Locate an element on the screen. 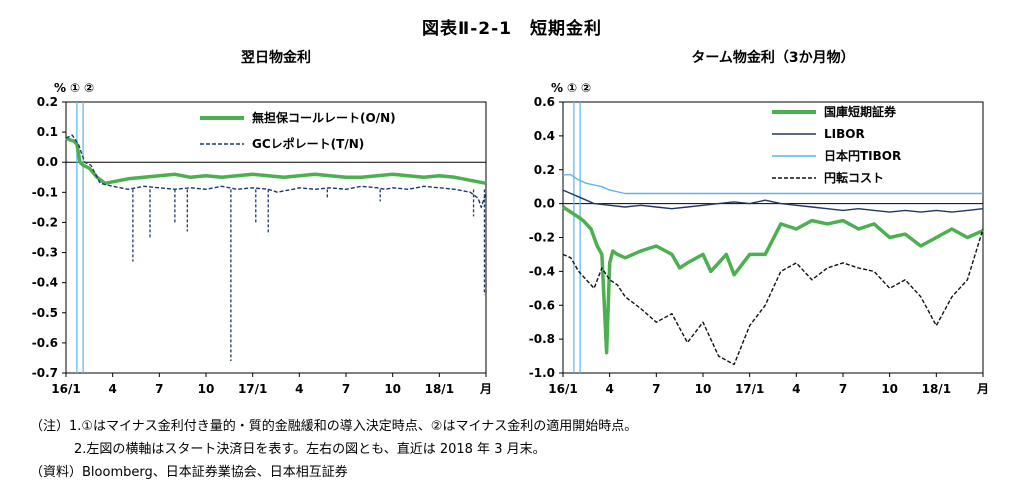 The width and height of the screenshot is (1024, 500). chart0-ytick-label: -0.2 is located at coordinates (45, 222).